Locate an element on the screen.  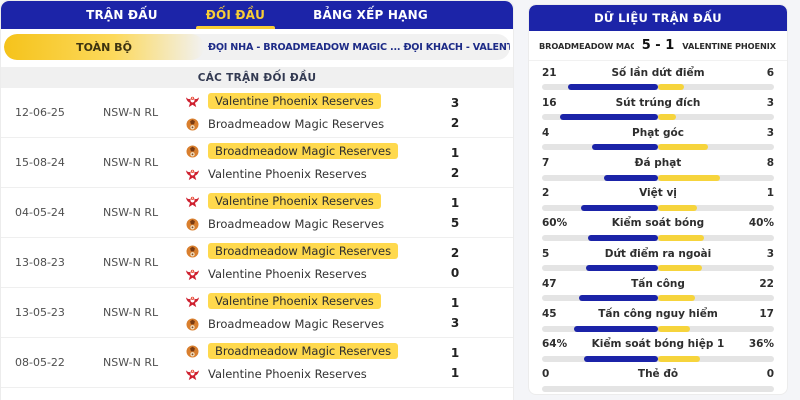
stat-label: Việt vị is located at coordinates (658, 193).